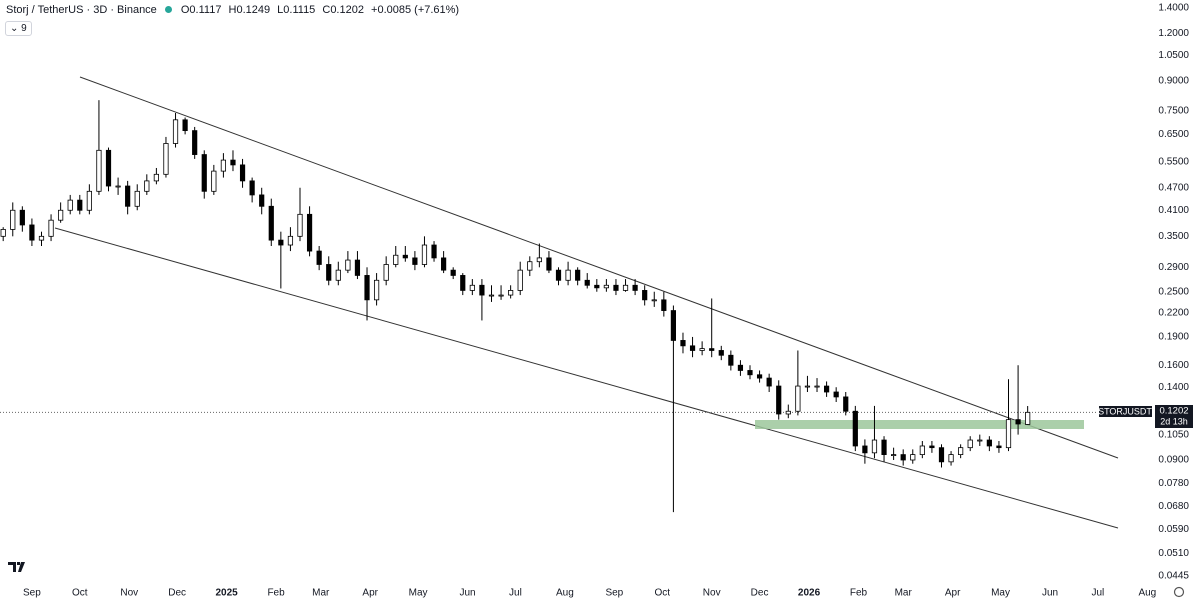  I want to click on x-tick-label: Apr, so click(953, 593).